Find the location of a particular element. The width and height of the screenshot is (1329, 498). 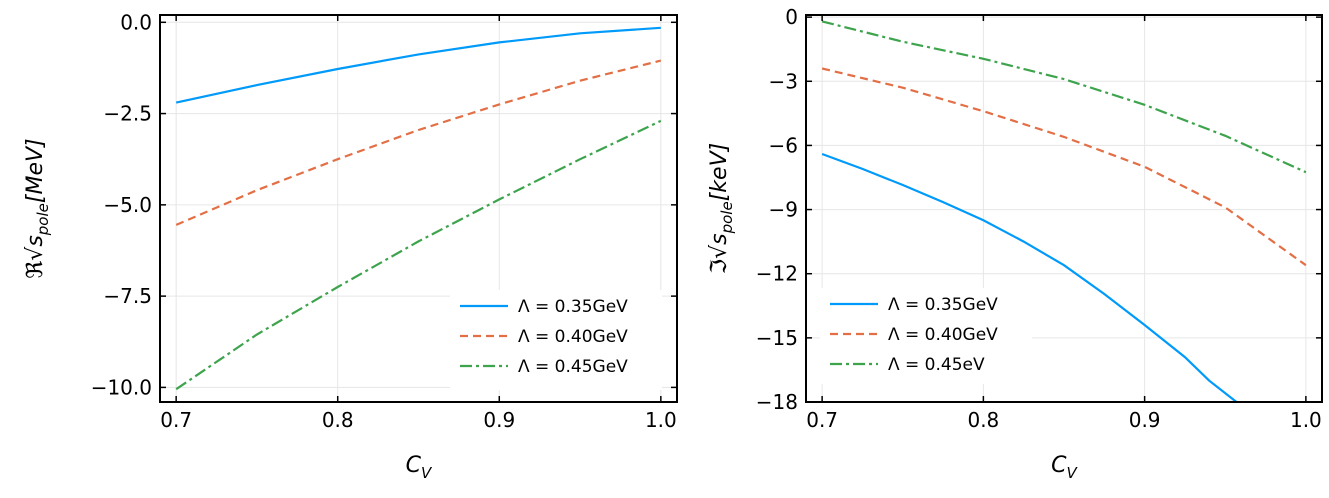

y-tick-label: −7.5 is located at coordinates (127, 296).